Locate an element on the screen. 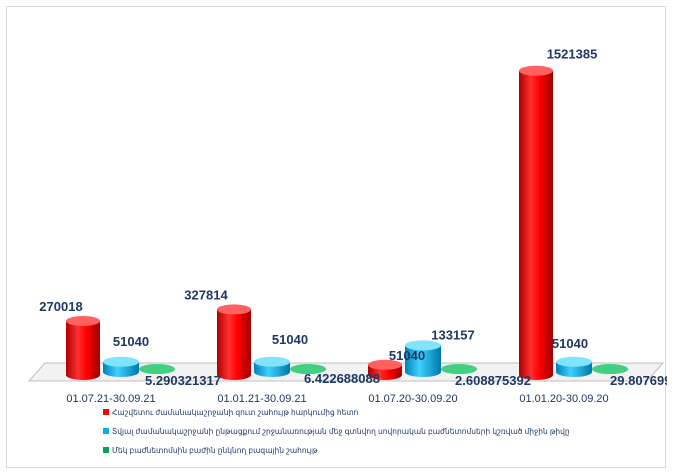  category-label-2: 01.07.20-30.09.20 is located at coordinates (412, 399).